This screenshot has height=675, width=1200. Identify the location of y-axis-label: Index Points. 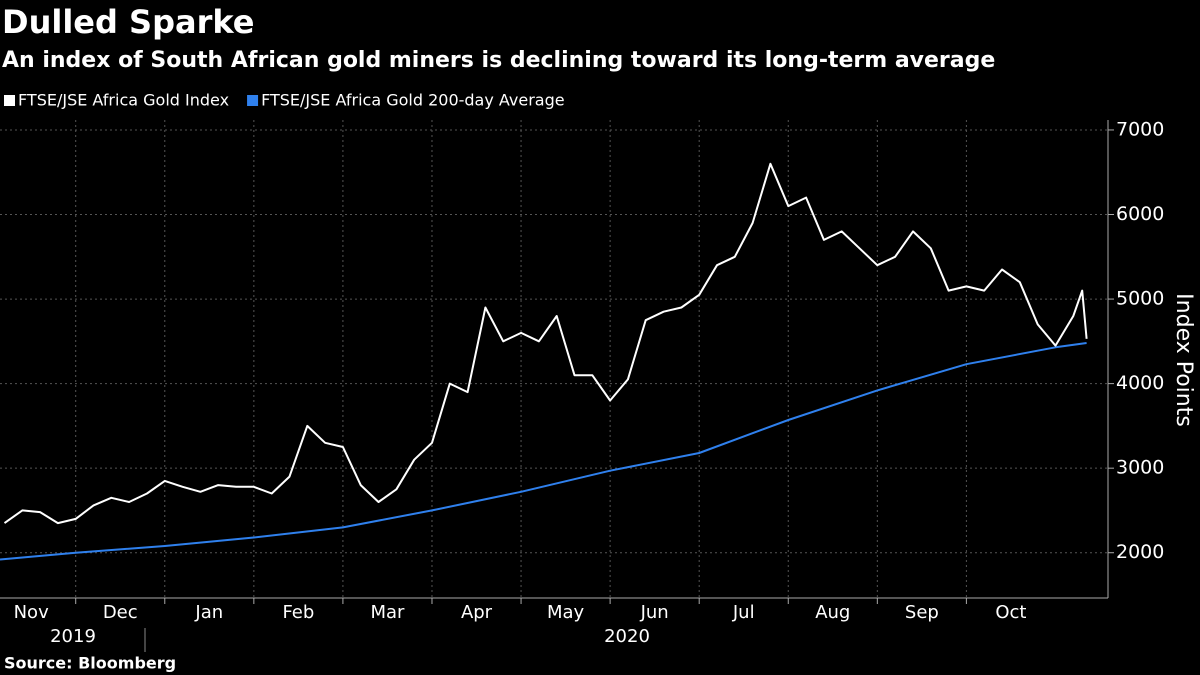
(1183, 360).